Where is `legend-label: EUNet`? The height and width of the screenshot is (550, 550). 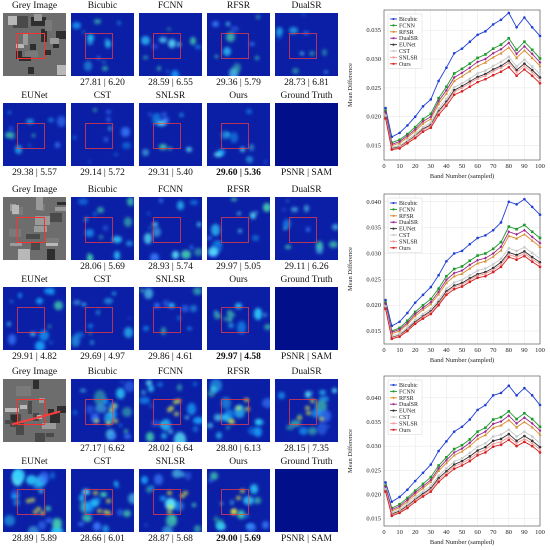 legend-label: EUNet is located at coordinates (407, 230).